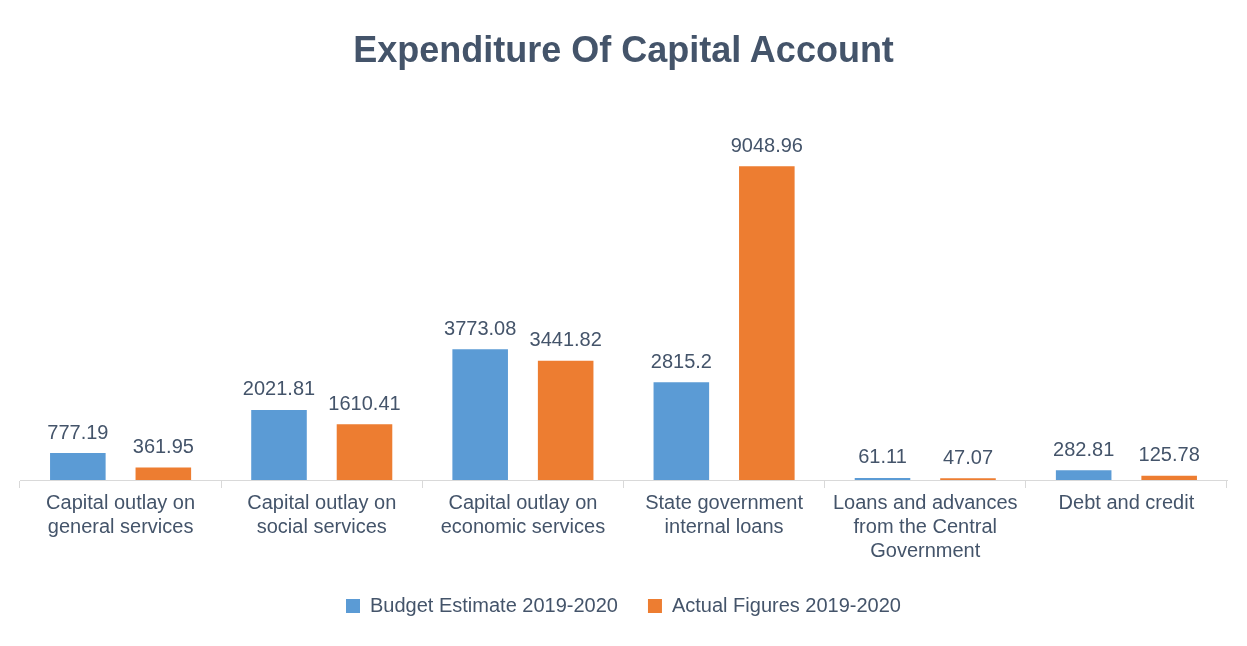 The width and height of the screenshot is (1247, 646). What do you see at coordinates (480, 327) in the screenshot?
I see `data-label: 3773.08` at bounding box center [480, 327].